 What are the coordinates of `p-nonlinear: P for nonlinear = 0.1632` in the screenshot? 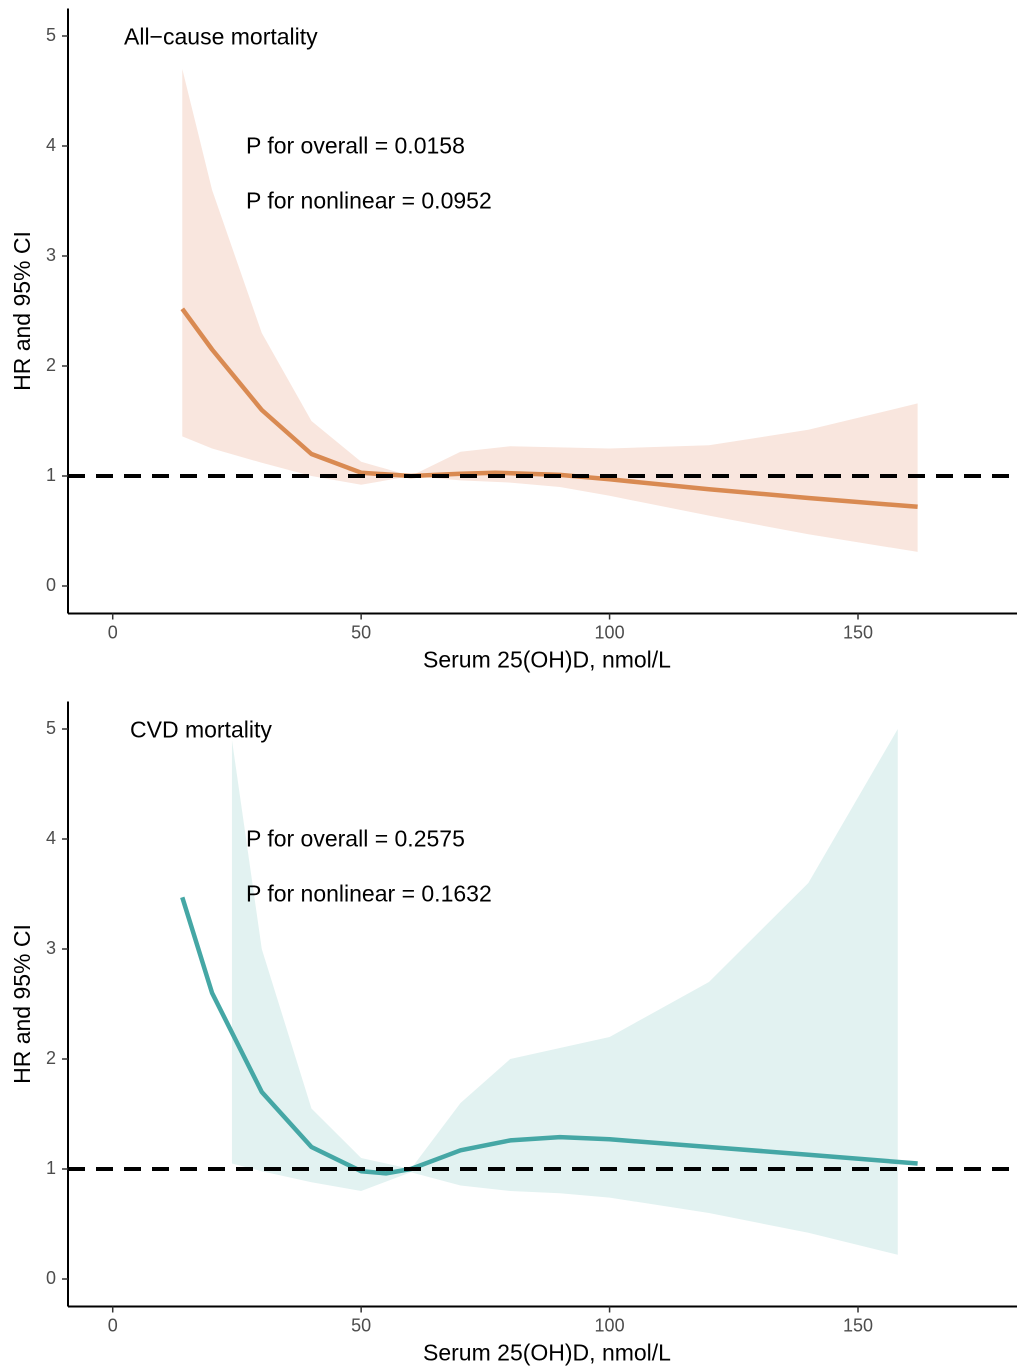 It's located at (369, 894).